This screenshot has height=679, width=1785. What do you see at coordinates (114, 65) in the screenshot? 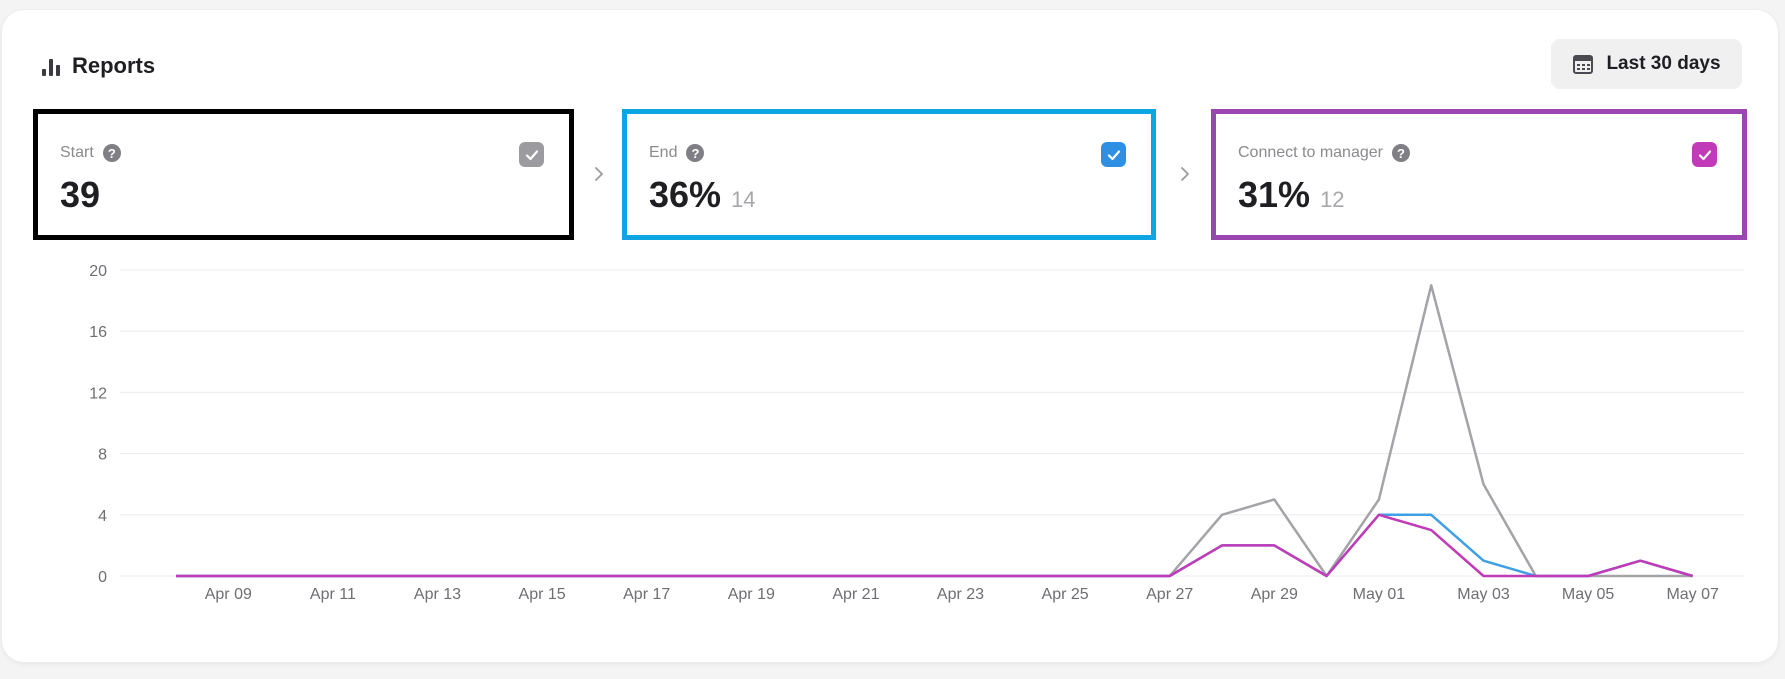
I see `page-title: Reports` at bounding box center [114, 65].